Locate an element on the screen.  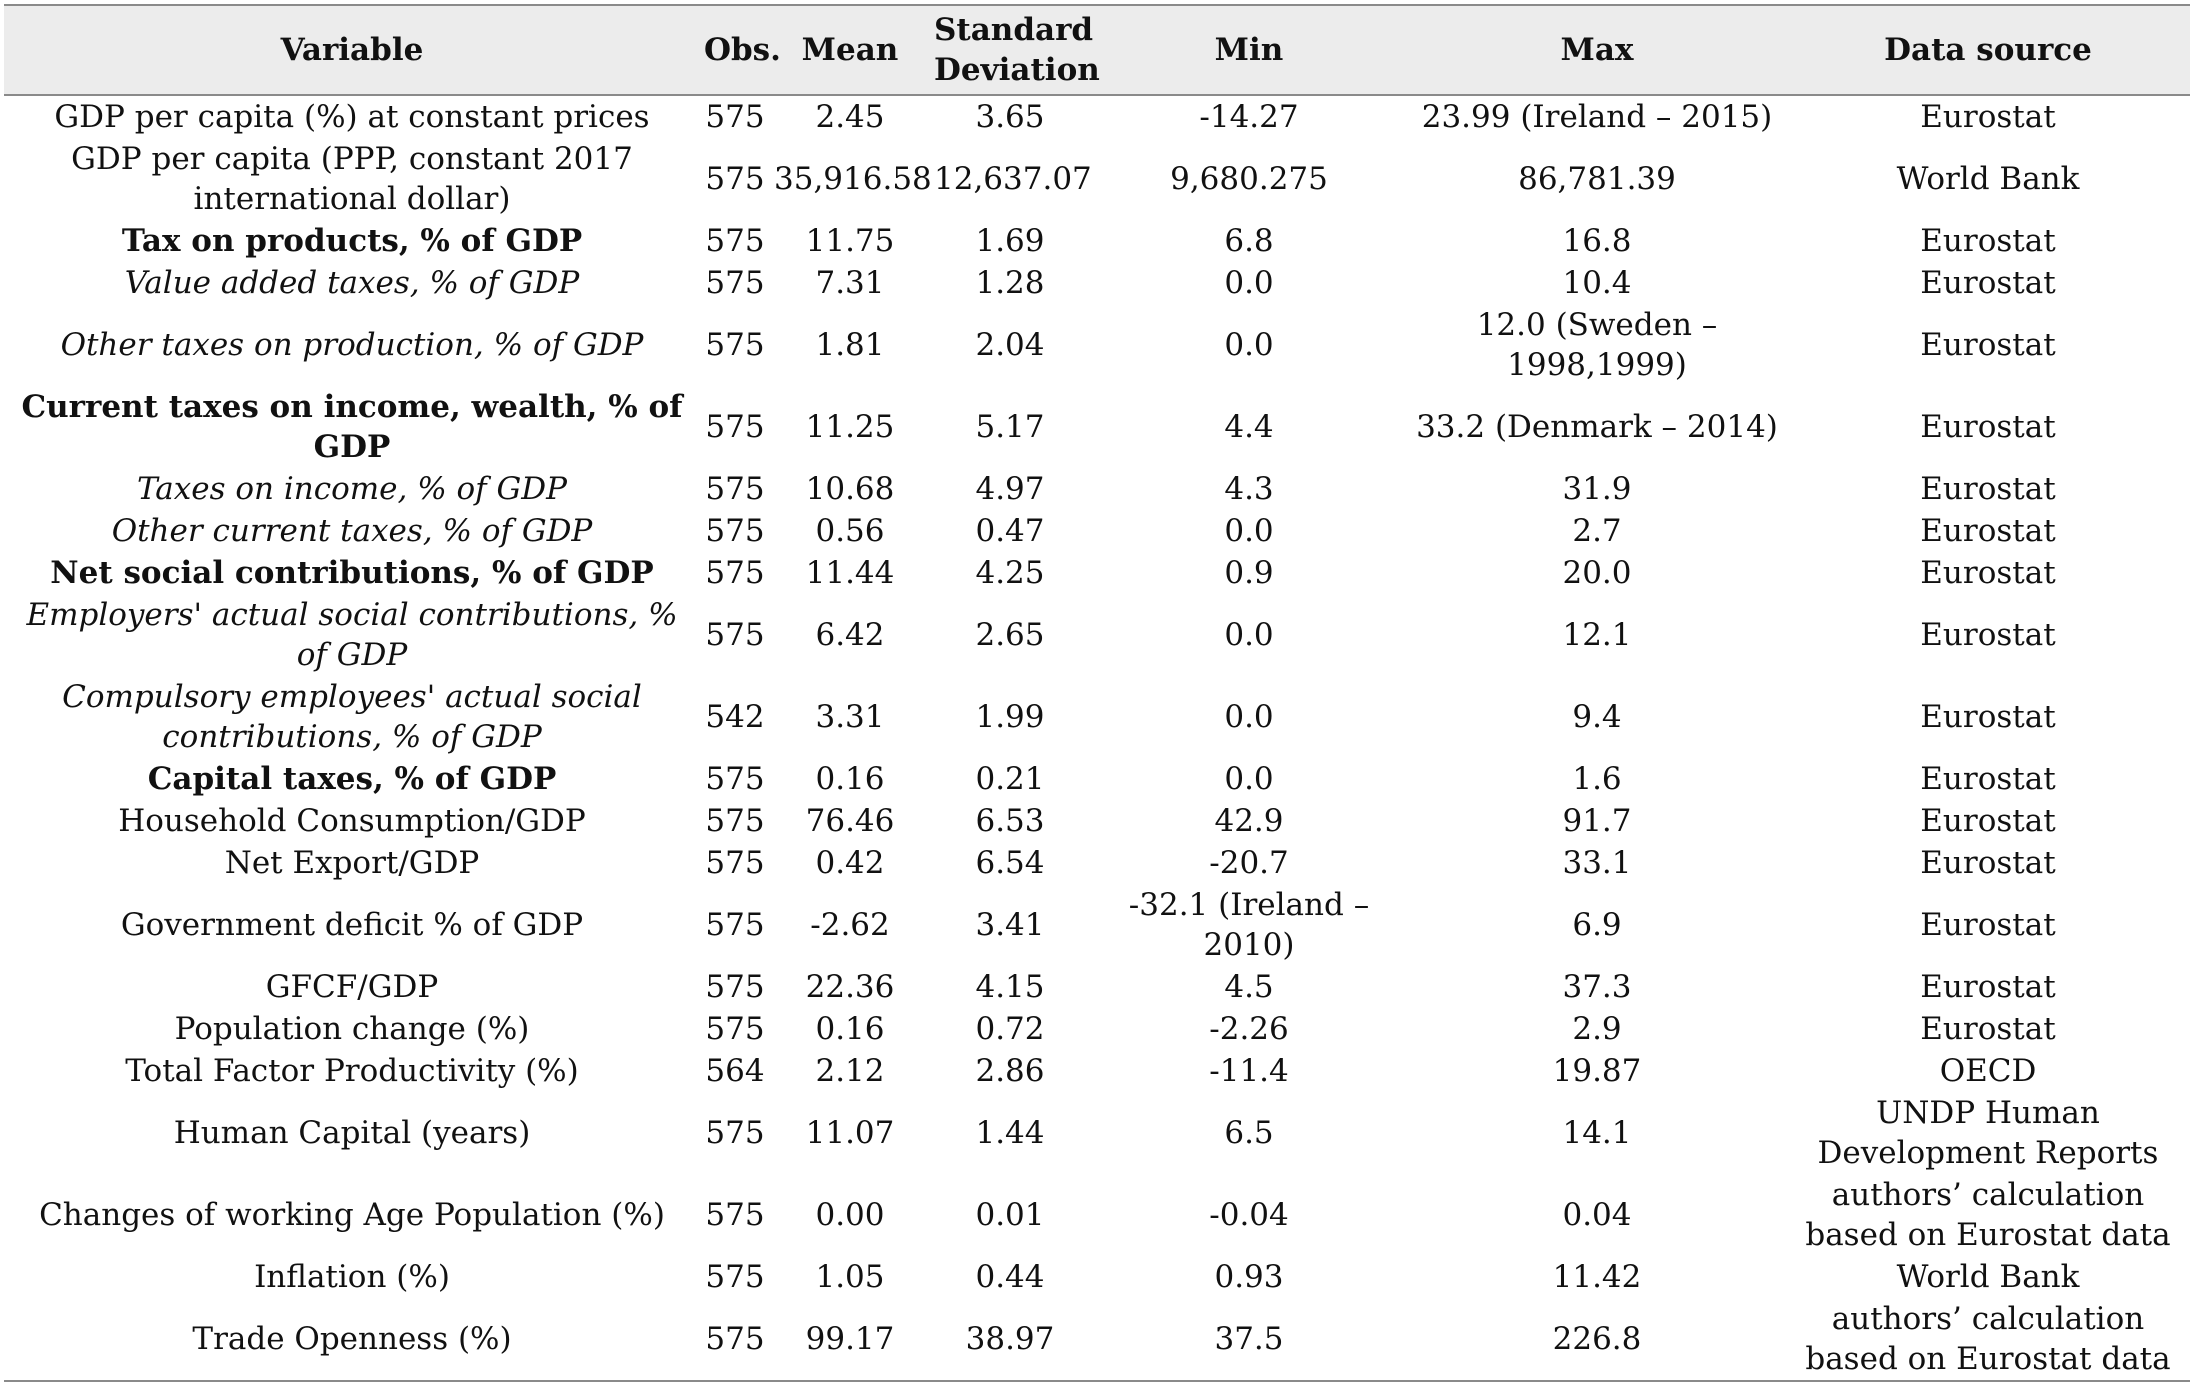
cell-variable: Other taxes on production, % of GDP is located at coordinates (352, 345).